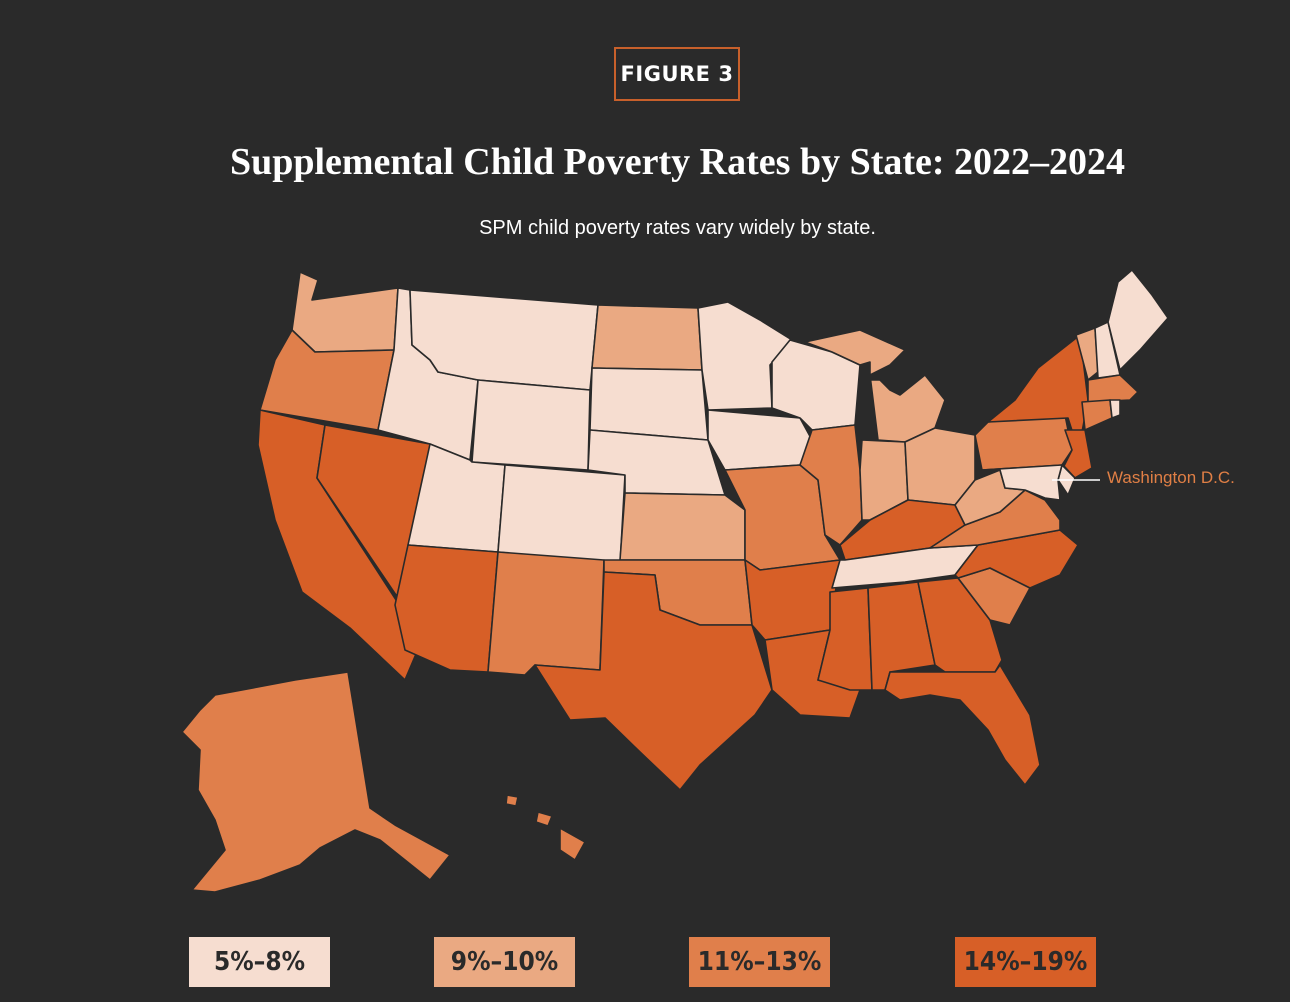 The image size is (1290, 1002). I want to click on dc-annotation: Washington D.C., so click(1171, 477).